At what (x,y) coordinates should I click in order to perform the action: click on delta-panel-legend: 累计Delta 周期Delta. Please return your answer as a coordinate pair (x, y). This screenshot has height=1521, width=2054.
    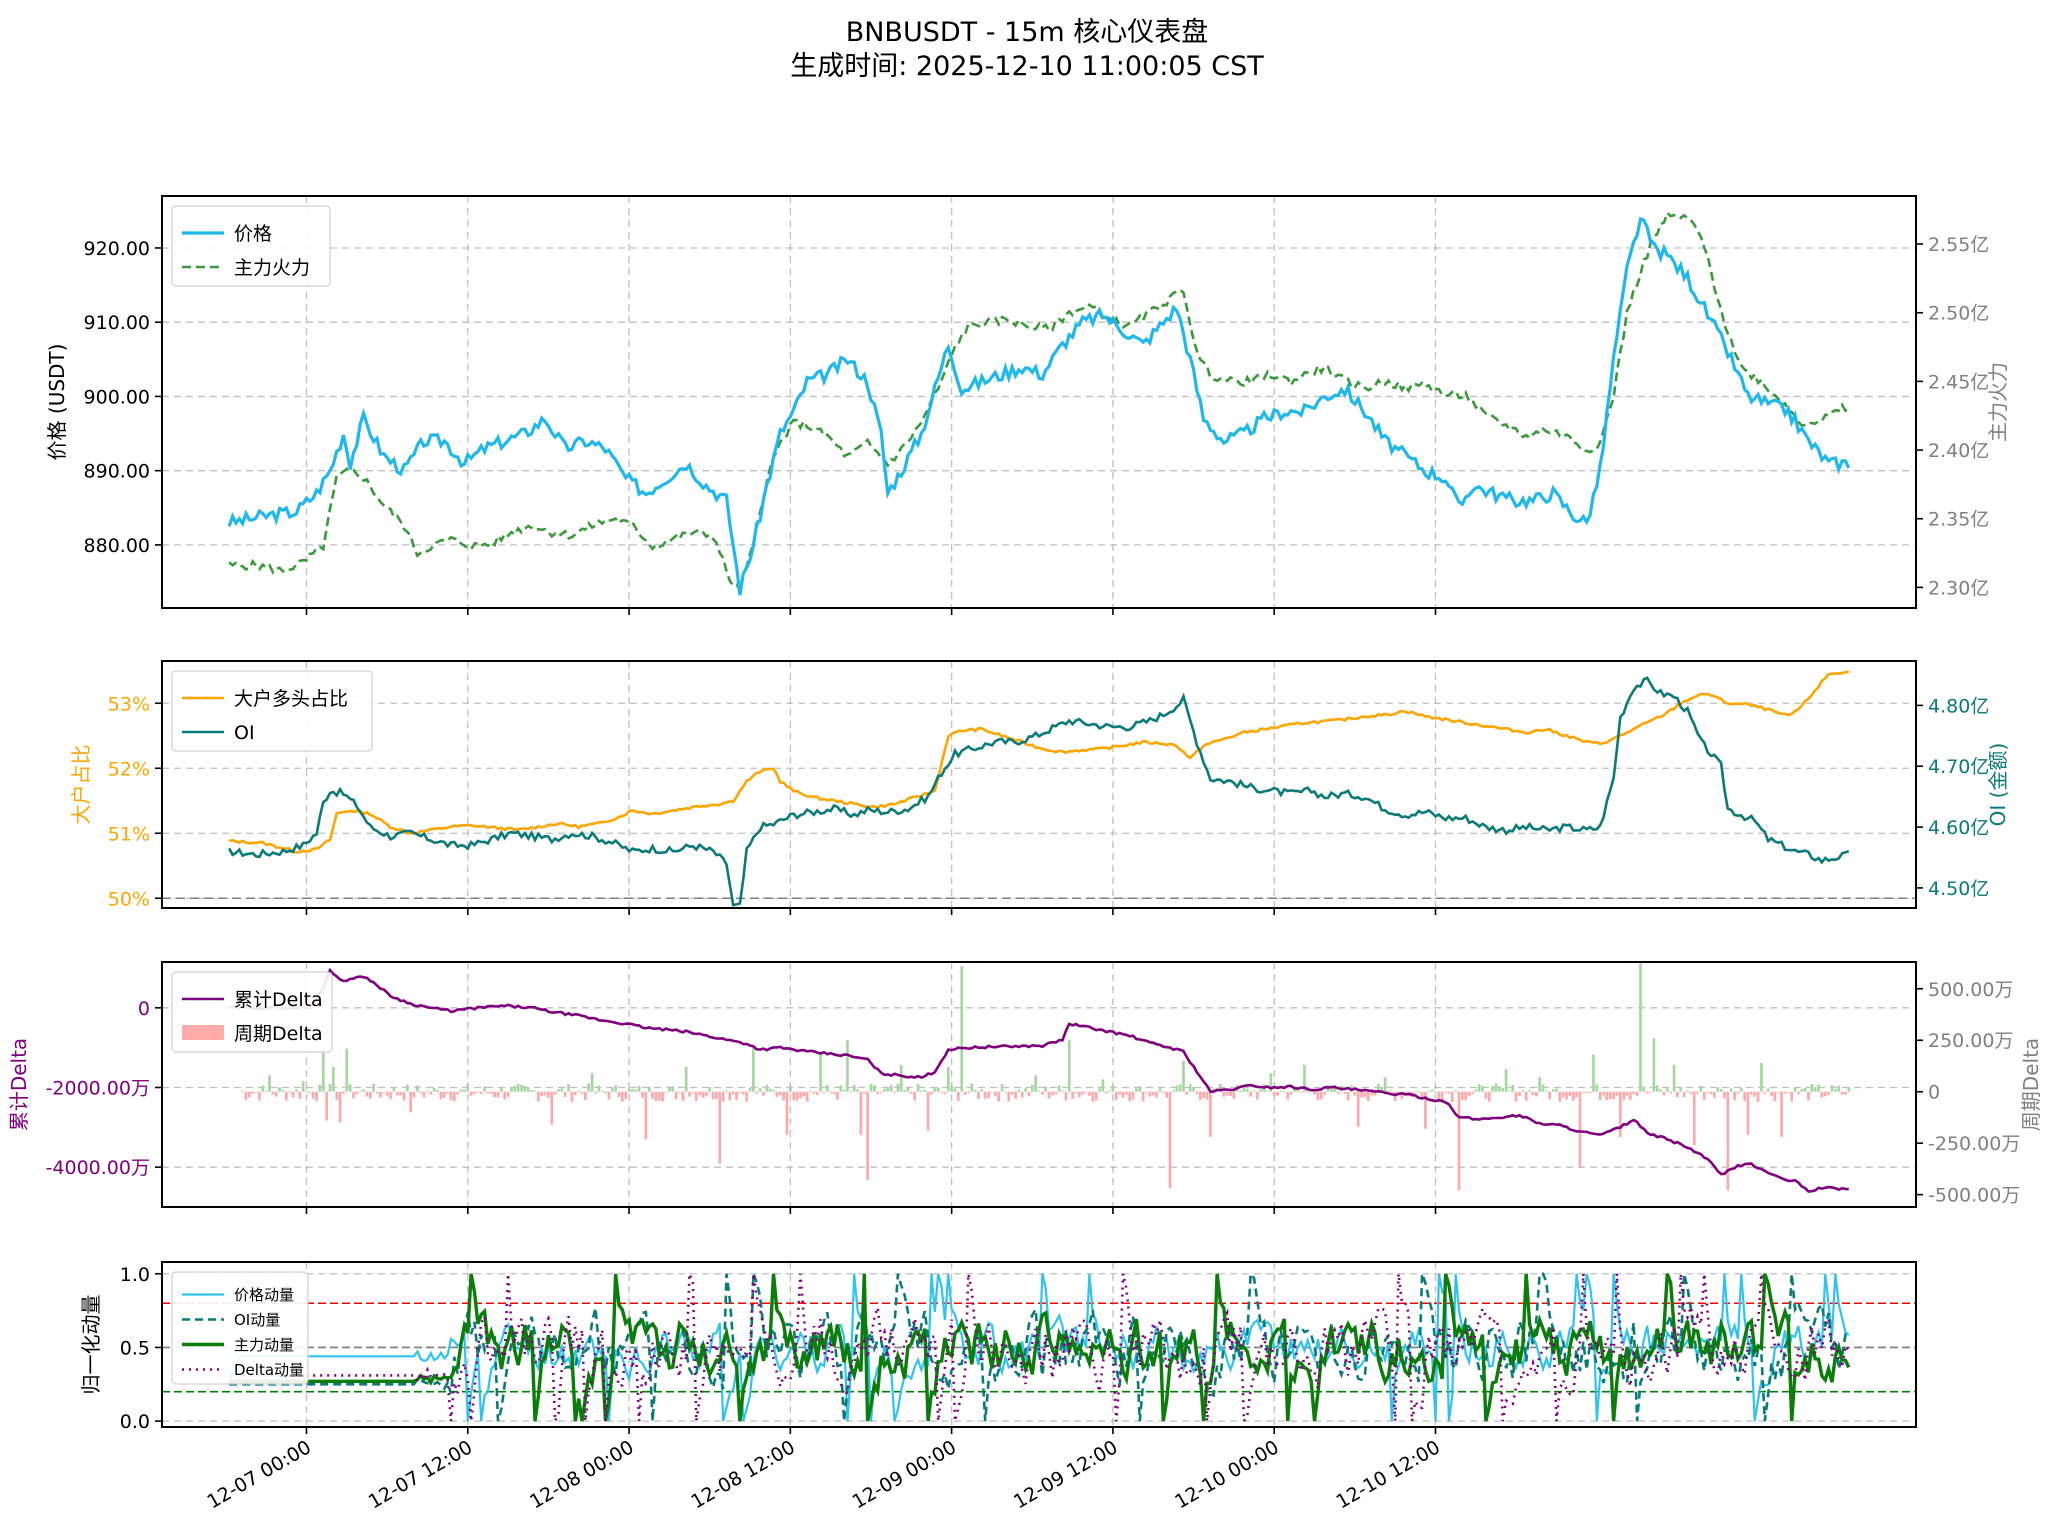
    Looking at the image, I should click on (252, 1012).